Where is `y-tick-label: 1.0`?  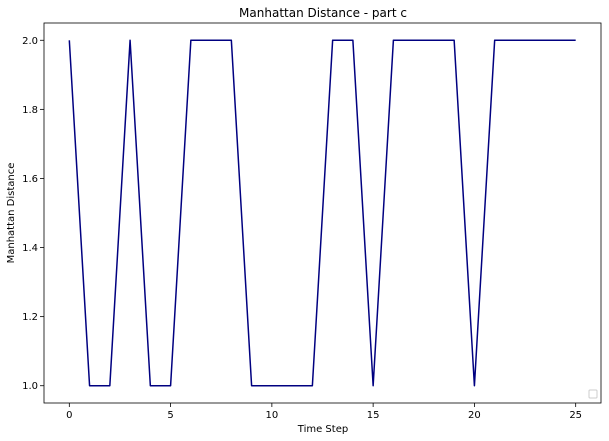
y-tick-label: 1.0 is located at coordinates (30, 386).